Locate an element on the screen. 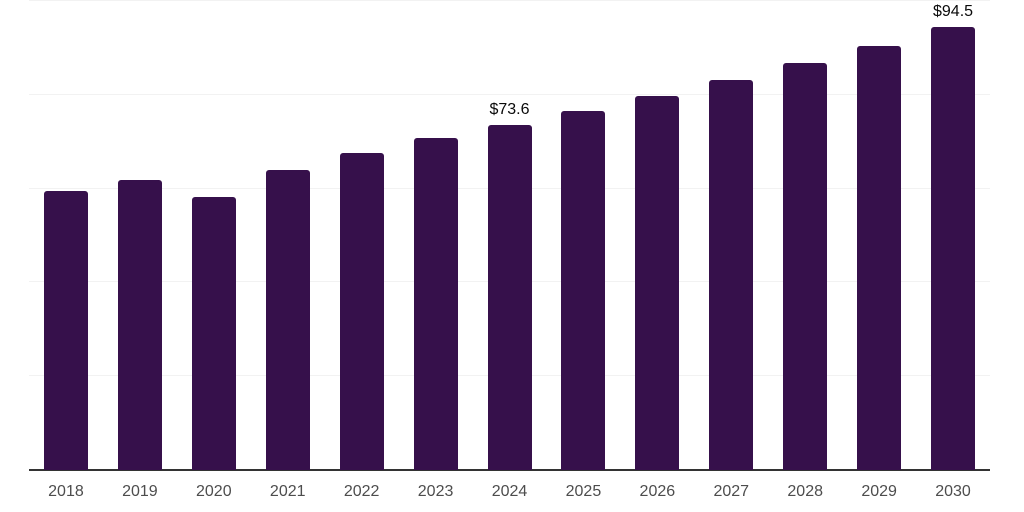 Image resolution: width=1024 pixels, height=512 pixels. x-tick-2024: 2024 is located at coordinates (509, 491).